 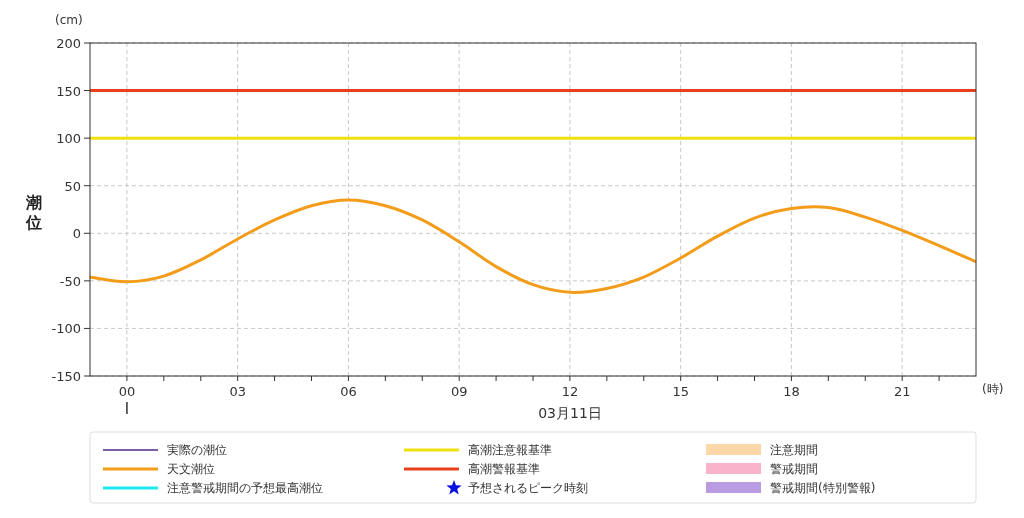 What do you see at coordinates (72, 186) in the screenshot?
I see `y-tick-label: 50` at bounding box center [72, 186].